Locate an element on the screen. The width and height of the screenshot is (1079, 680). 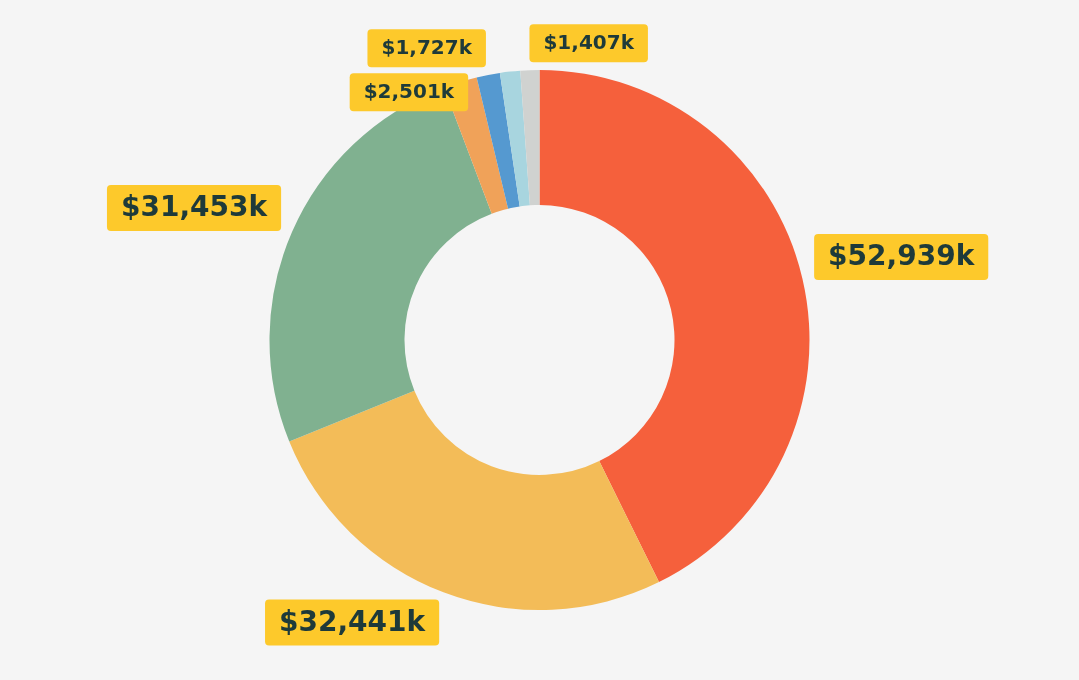
data-label: $2,501k is located at coordinates (409, 91).